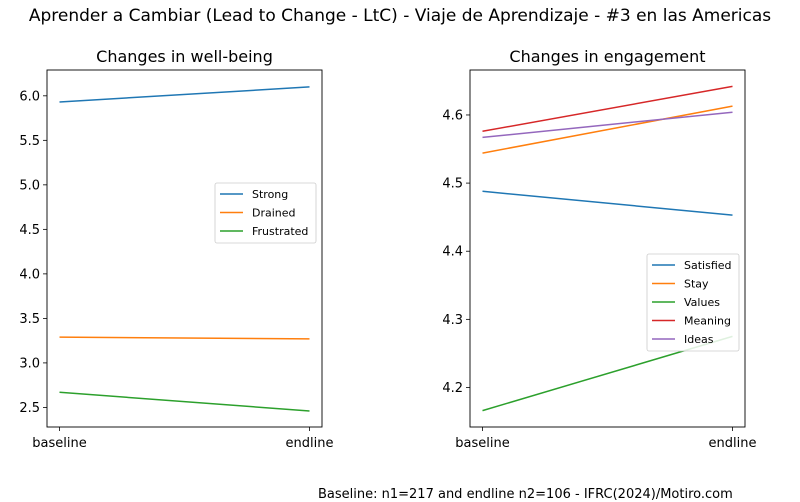  Describe the element at coordinates (708, 265) in the screenshot. I see `engagement-legend-label-satisfied: Satisfied` at that location.